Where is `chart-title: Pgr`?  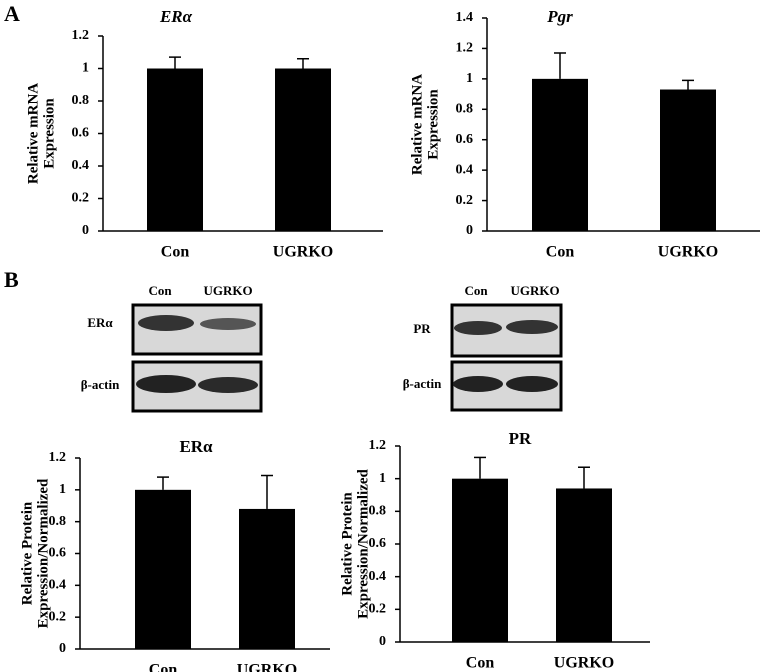
chart-title: Pgr is located at coordinates (559, 16).